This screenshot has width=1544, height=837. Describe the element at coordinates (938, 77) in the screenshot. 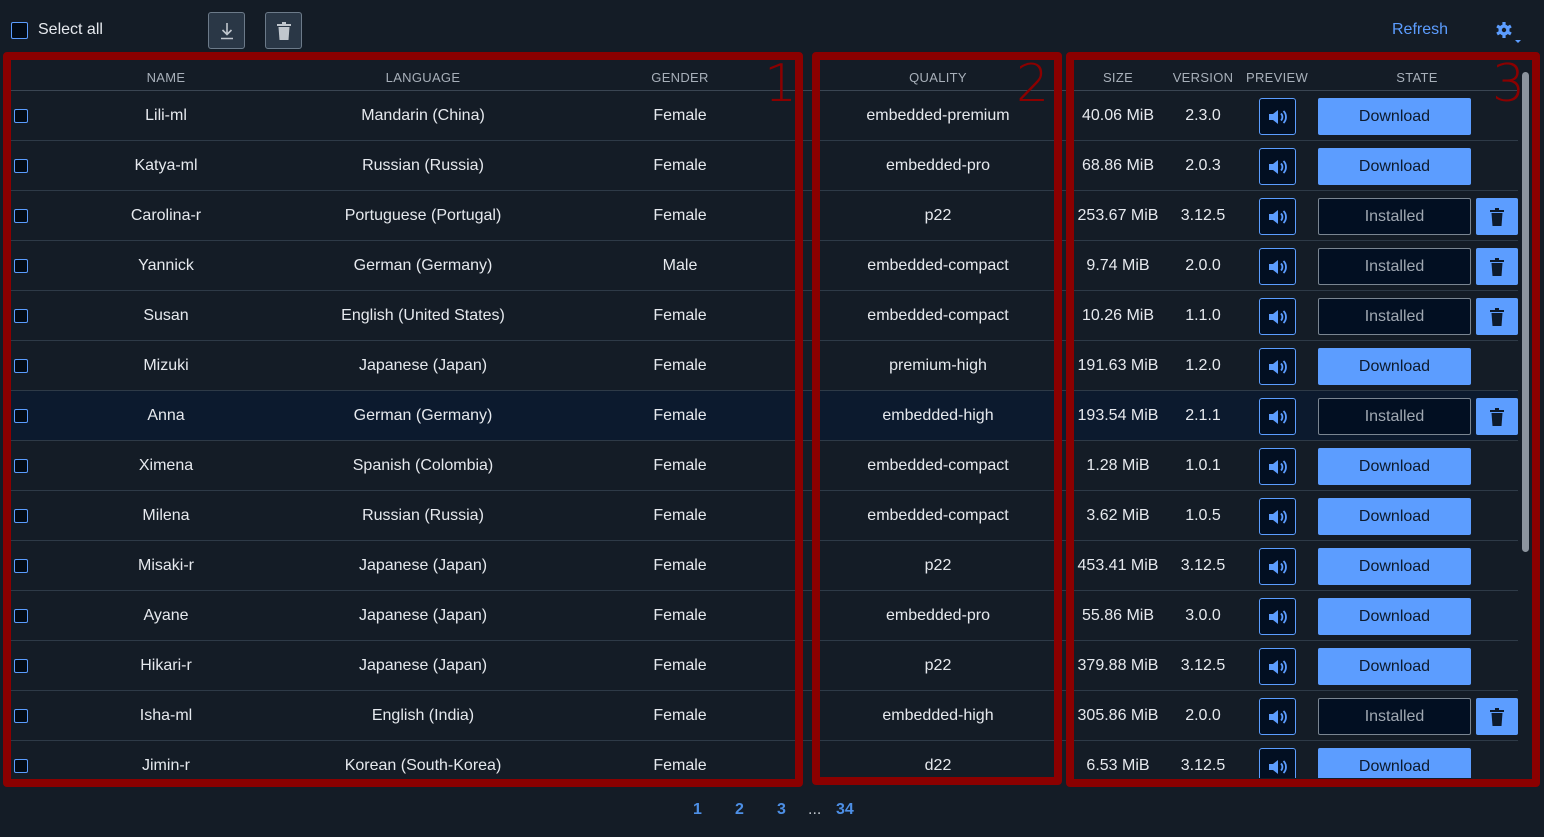

I see `column-header-quality: QUALITY` at that location.